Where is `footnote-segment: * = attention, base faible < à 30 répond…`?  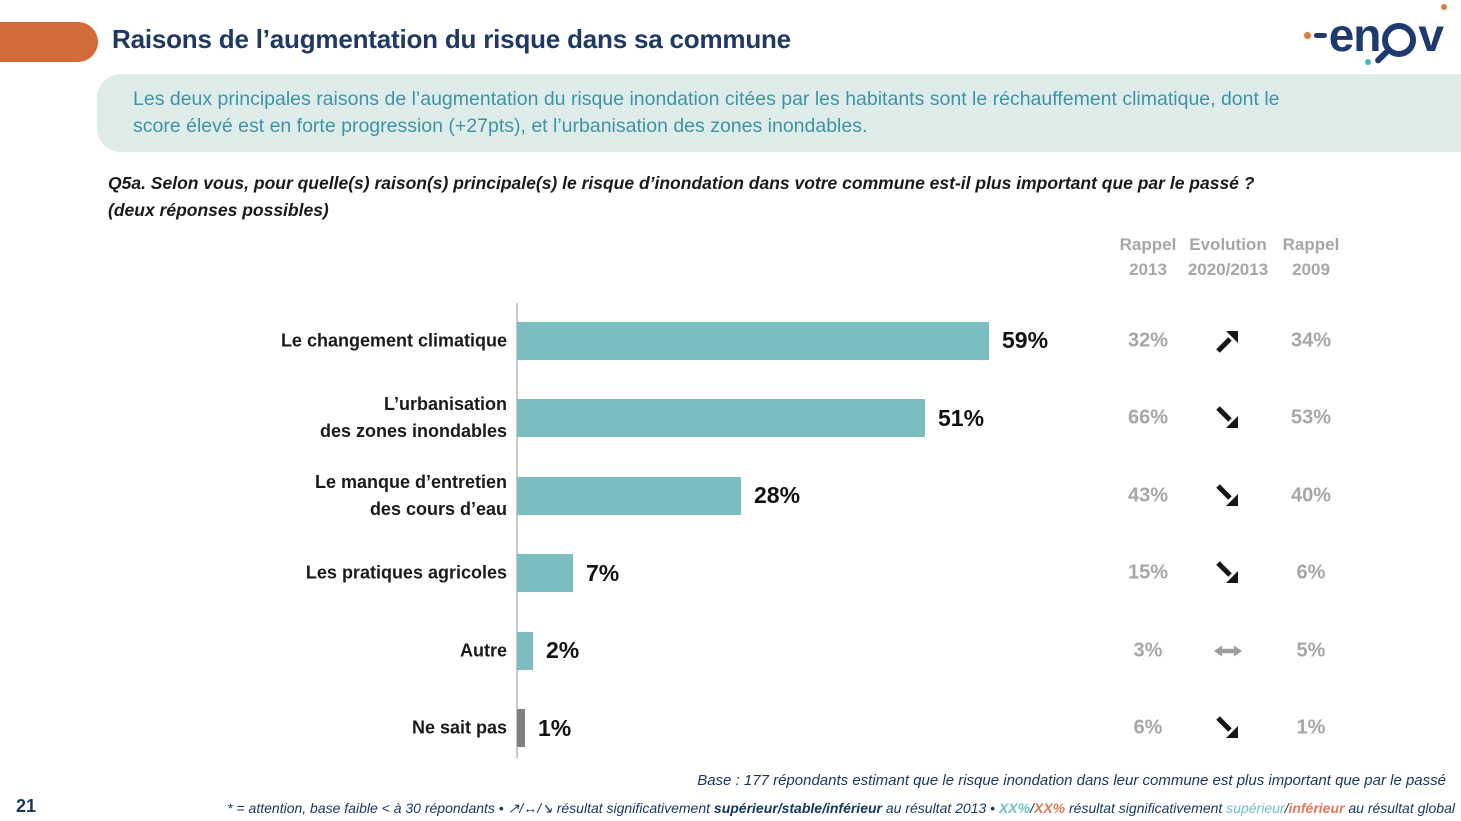 footnote-segment: * = attention, base faible < à 30 répond… is located at coordinates (367, 808).